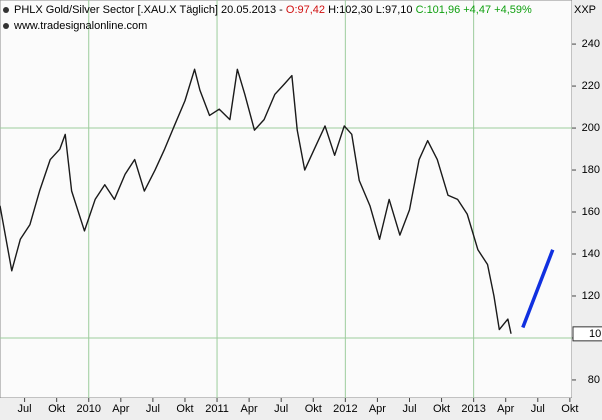  I want to click on y-tick-label: 220, so click(591, 86).